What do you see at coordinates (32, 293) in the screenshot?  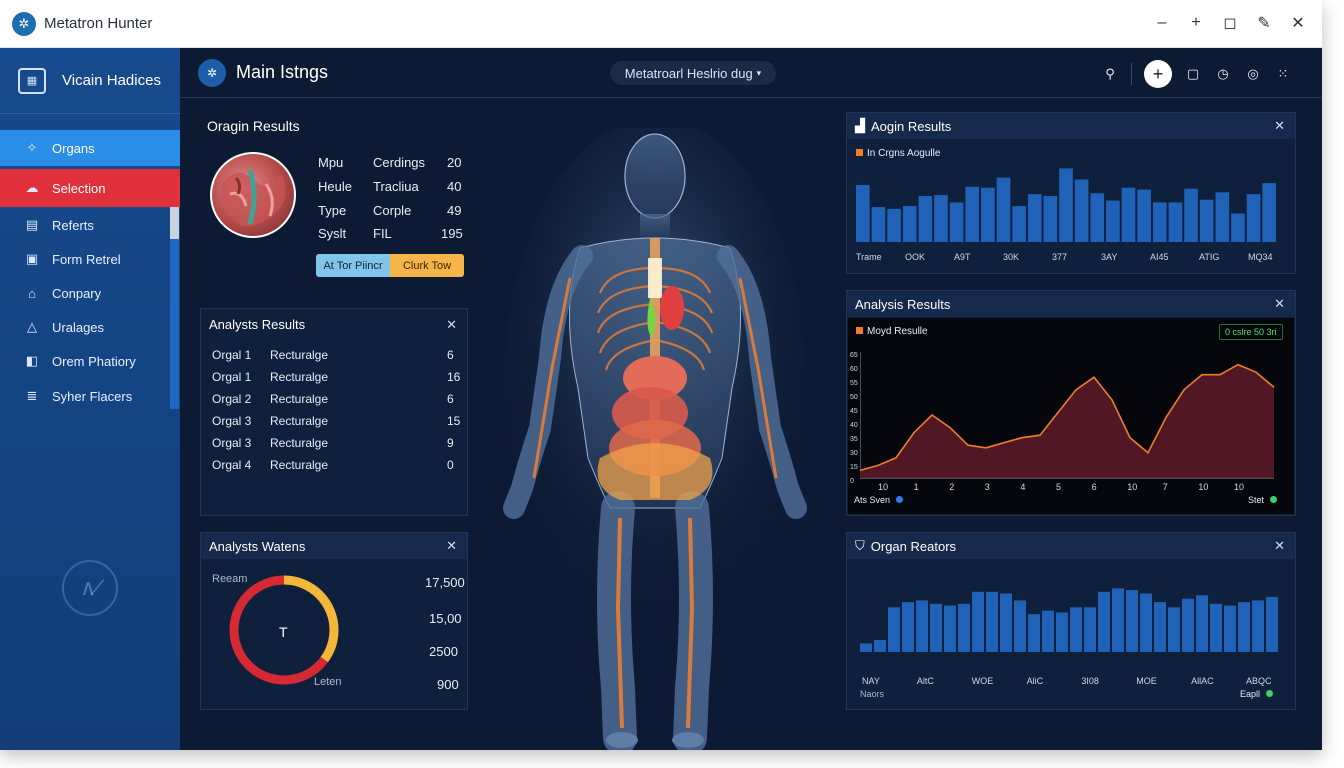 I see `company-icon: ⌂` at bounding box center [32, 293].